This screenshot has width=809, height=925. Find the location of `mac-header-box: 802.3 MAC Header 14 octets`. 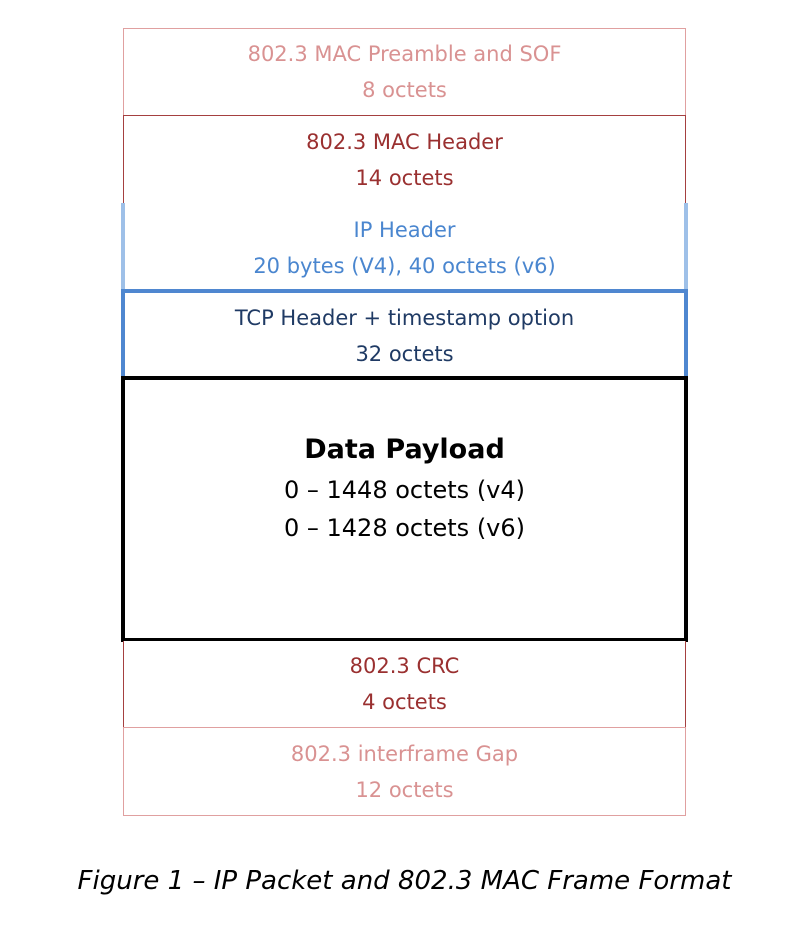

mac-header-box: 802.3 MAC Header 14 octets is located at coordinates (404, 159).